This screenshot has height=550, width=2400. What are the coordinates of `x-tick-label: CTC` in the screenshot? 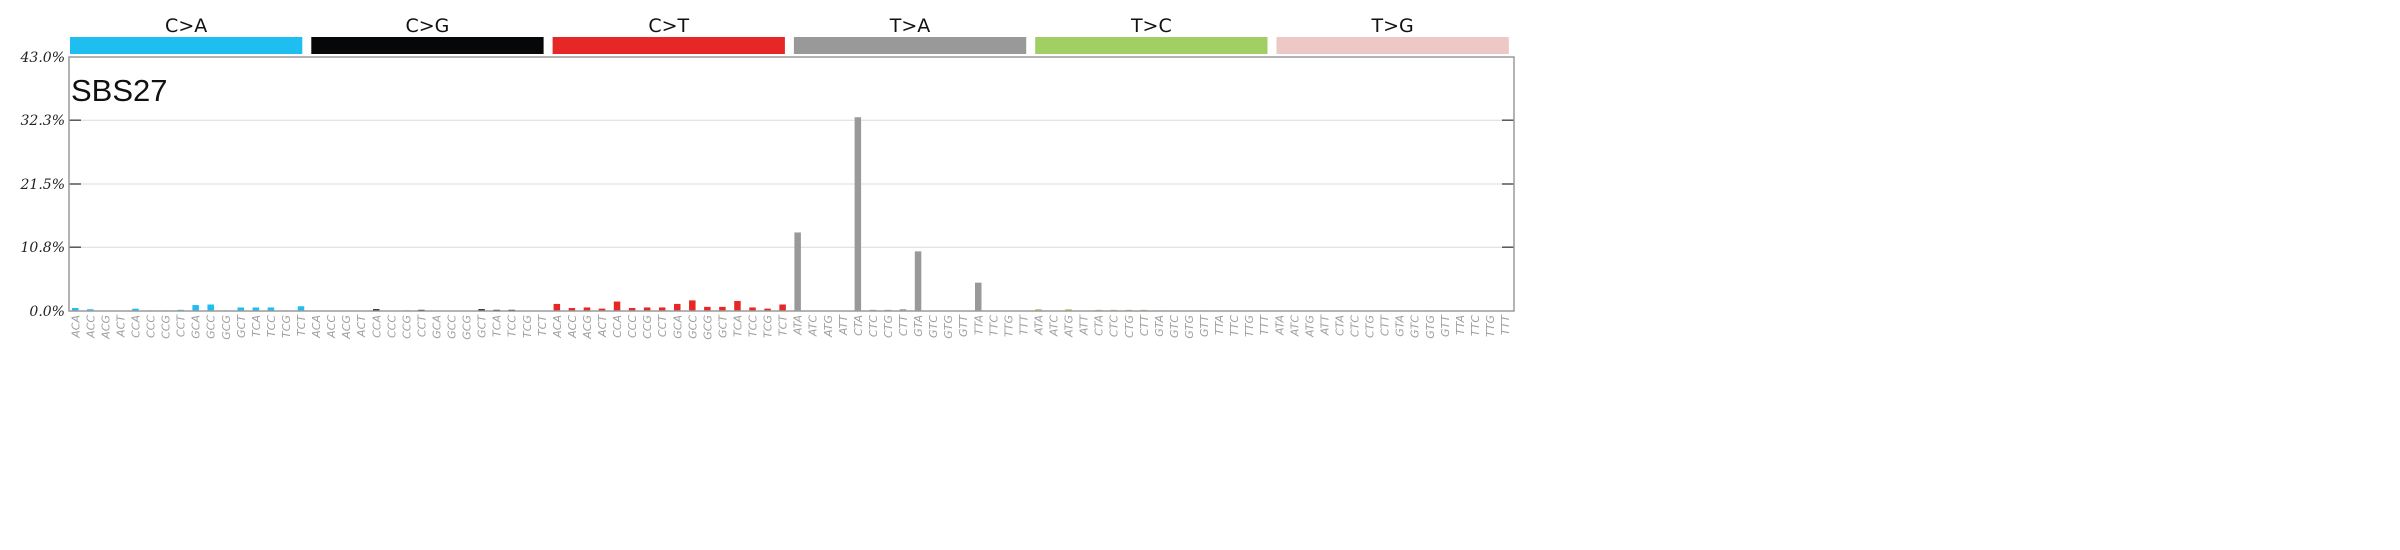 It's located at (1355, 326).